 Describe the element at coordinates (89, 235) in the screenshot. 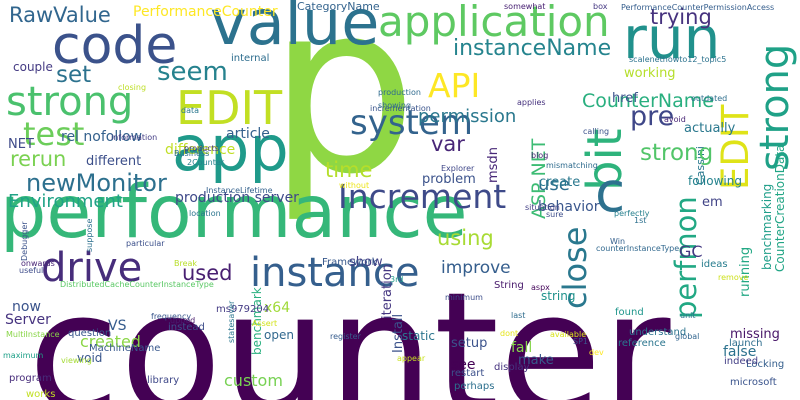

I see `word-suppose: suppose` at that location.